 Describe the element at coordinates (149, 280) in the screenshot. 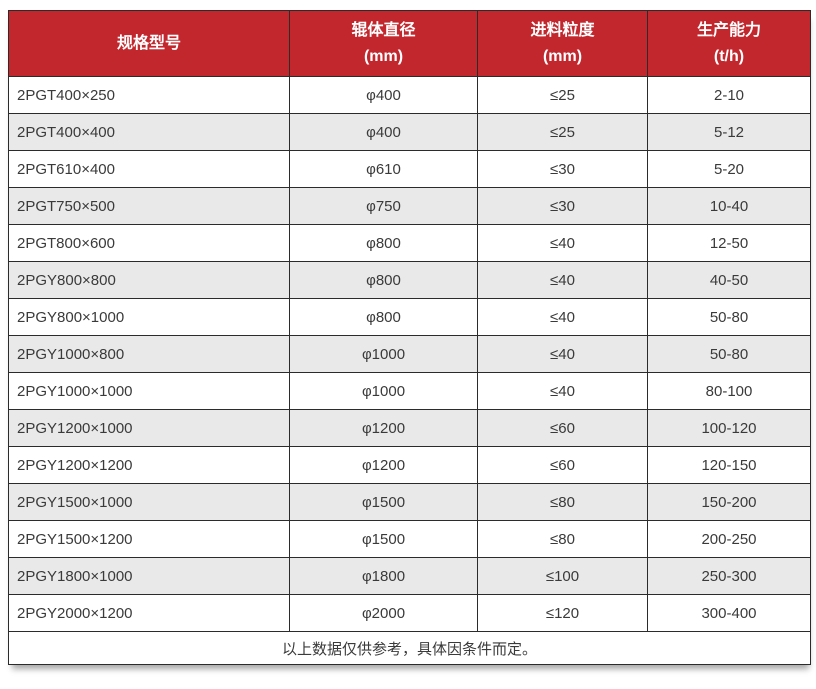

I see `cell-model: 2PGY800×800` at that location.